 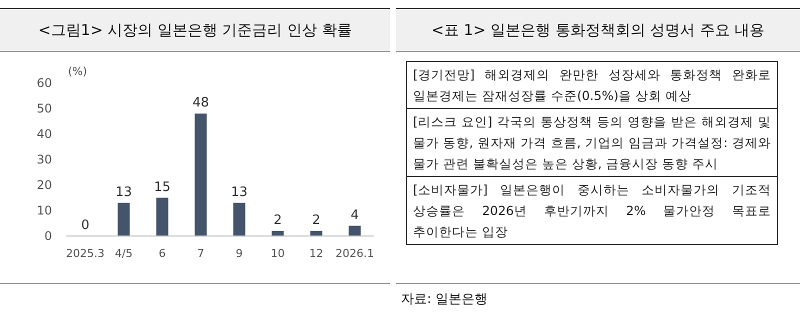 What do you see at coordinates (592, 85) in the screenshot?
I see `text: [경기전망] 해외경제의 완만한 성장세와 통화정책 완화로 일본경제는 잠재성장률 수준(0.5%)을 상회 예상` at bounding box center [592, 85].